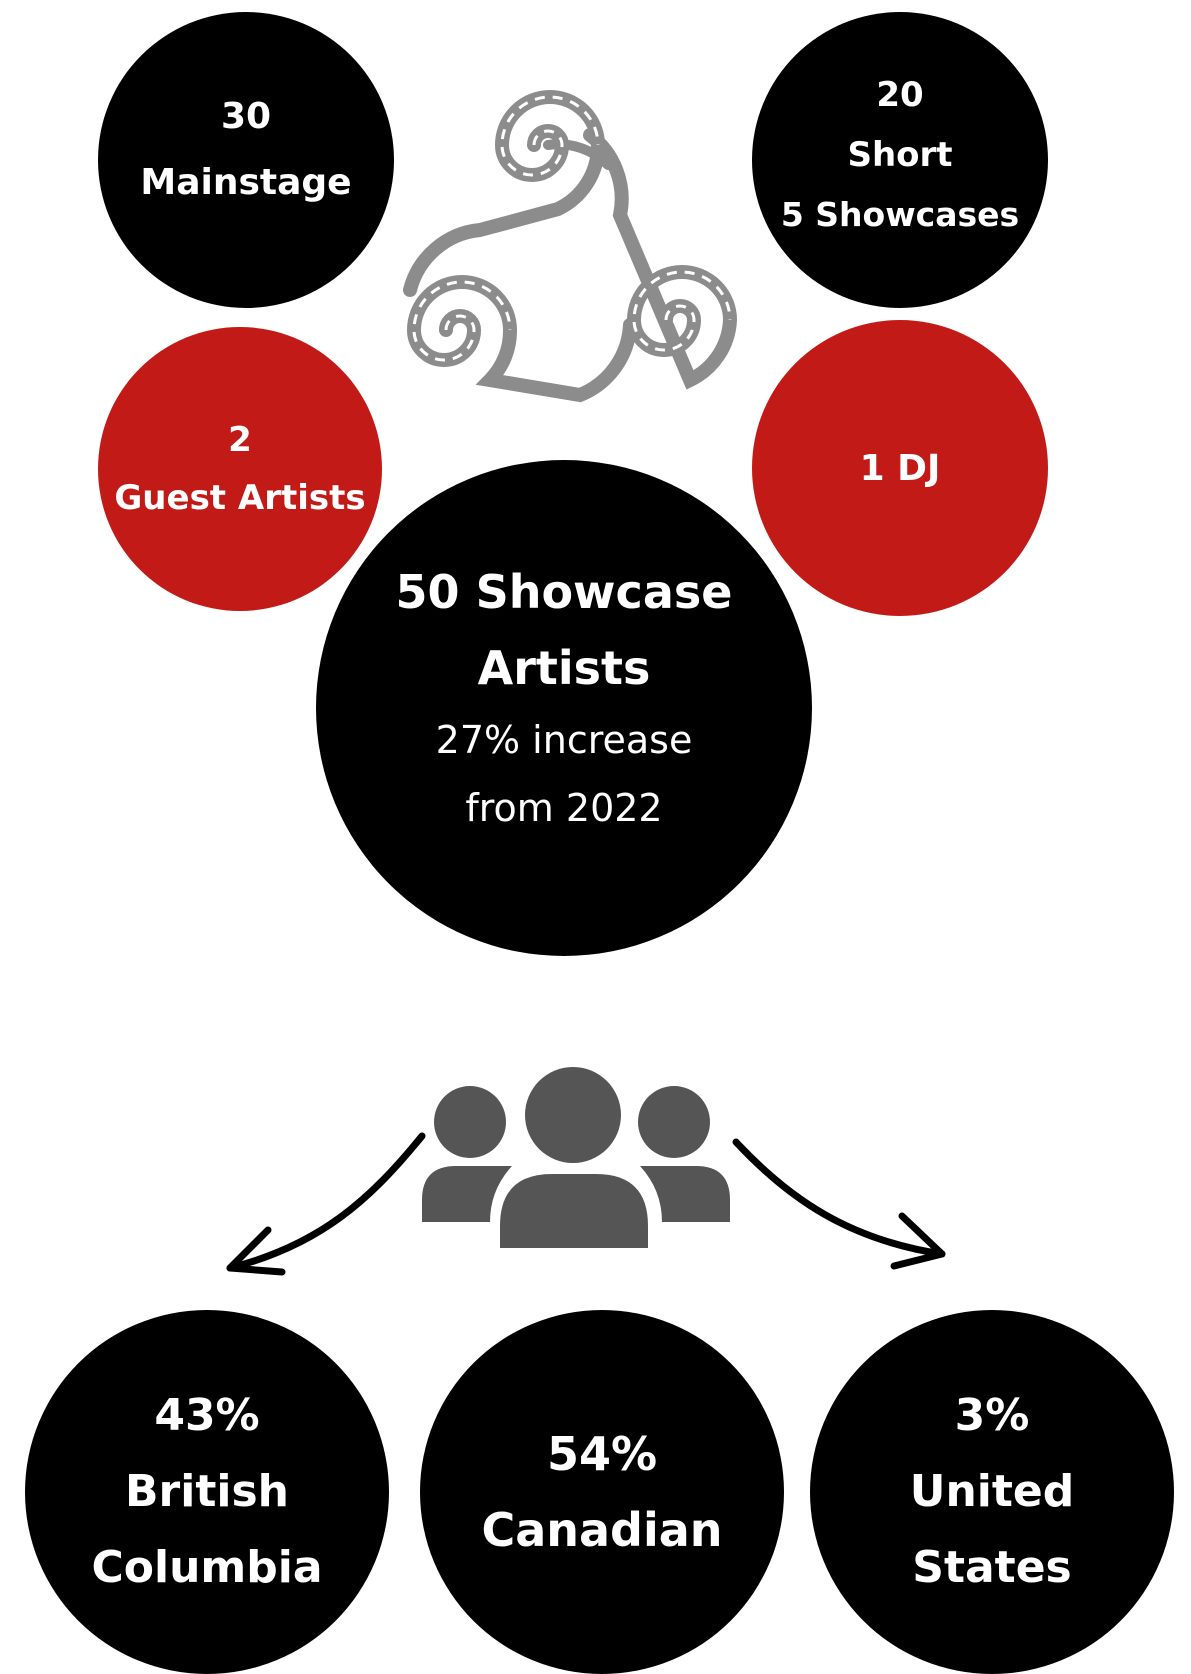 This screenshot has width=1191, height=1674. Describe the element at coordinates (240, 469) in the screenshot. I see `guest-artists-circle: 2 Guest Artists` at that location.